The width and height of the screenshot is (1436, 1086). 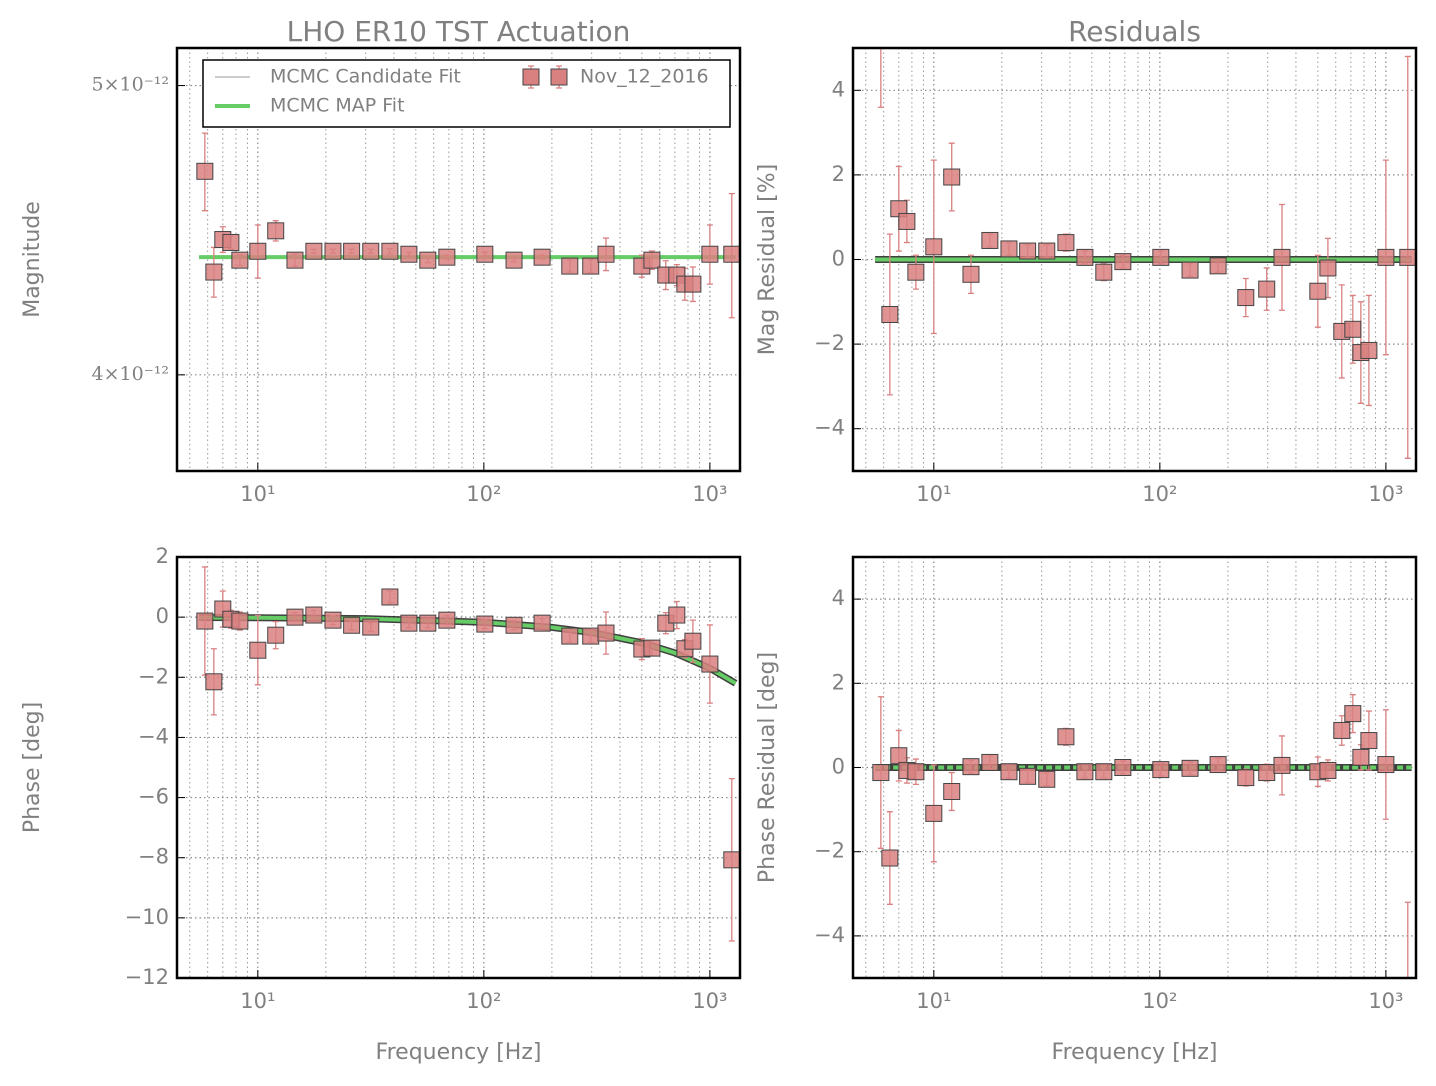 What do you see at coordinates (767, 767) in the screenshot?
I see `y-axis-label: Phase Residual [deg]` at bounding box center [767, 767].